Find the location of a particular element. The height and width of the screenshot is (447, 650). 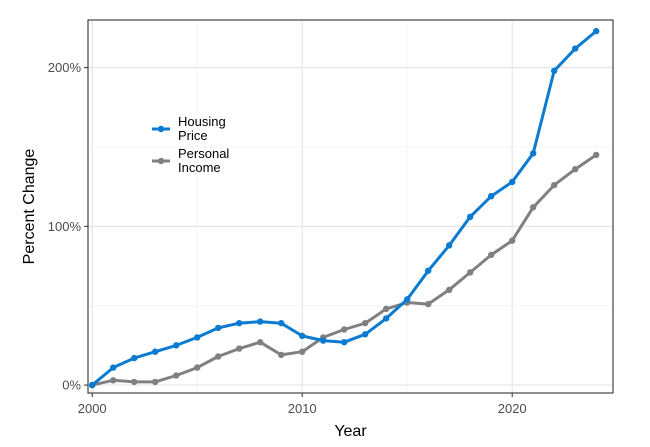

legend-key-housing-price is located at coordinates (161, 129).